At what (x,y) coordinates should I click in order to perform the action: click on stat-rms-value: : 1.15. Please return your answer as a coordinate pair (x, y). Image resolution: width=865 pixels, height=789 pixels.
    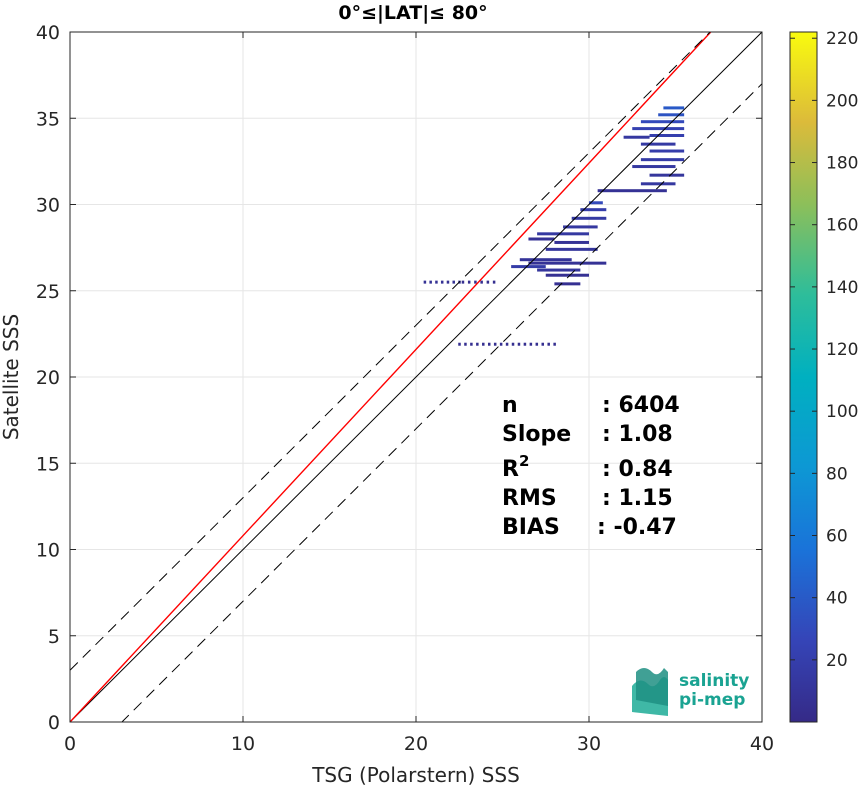
    Looking at the image, I should click on (637, 498).